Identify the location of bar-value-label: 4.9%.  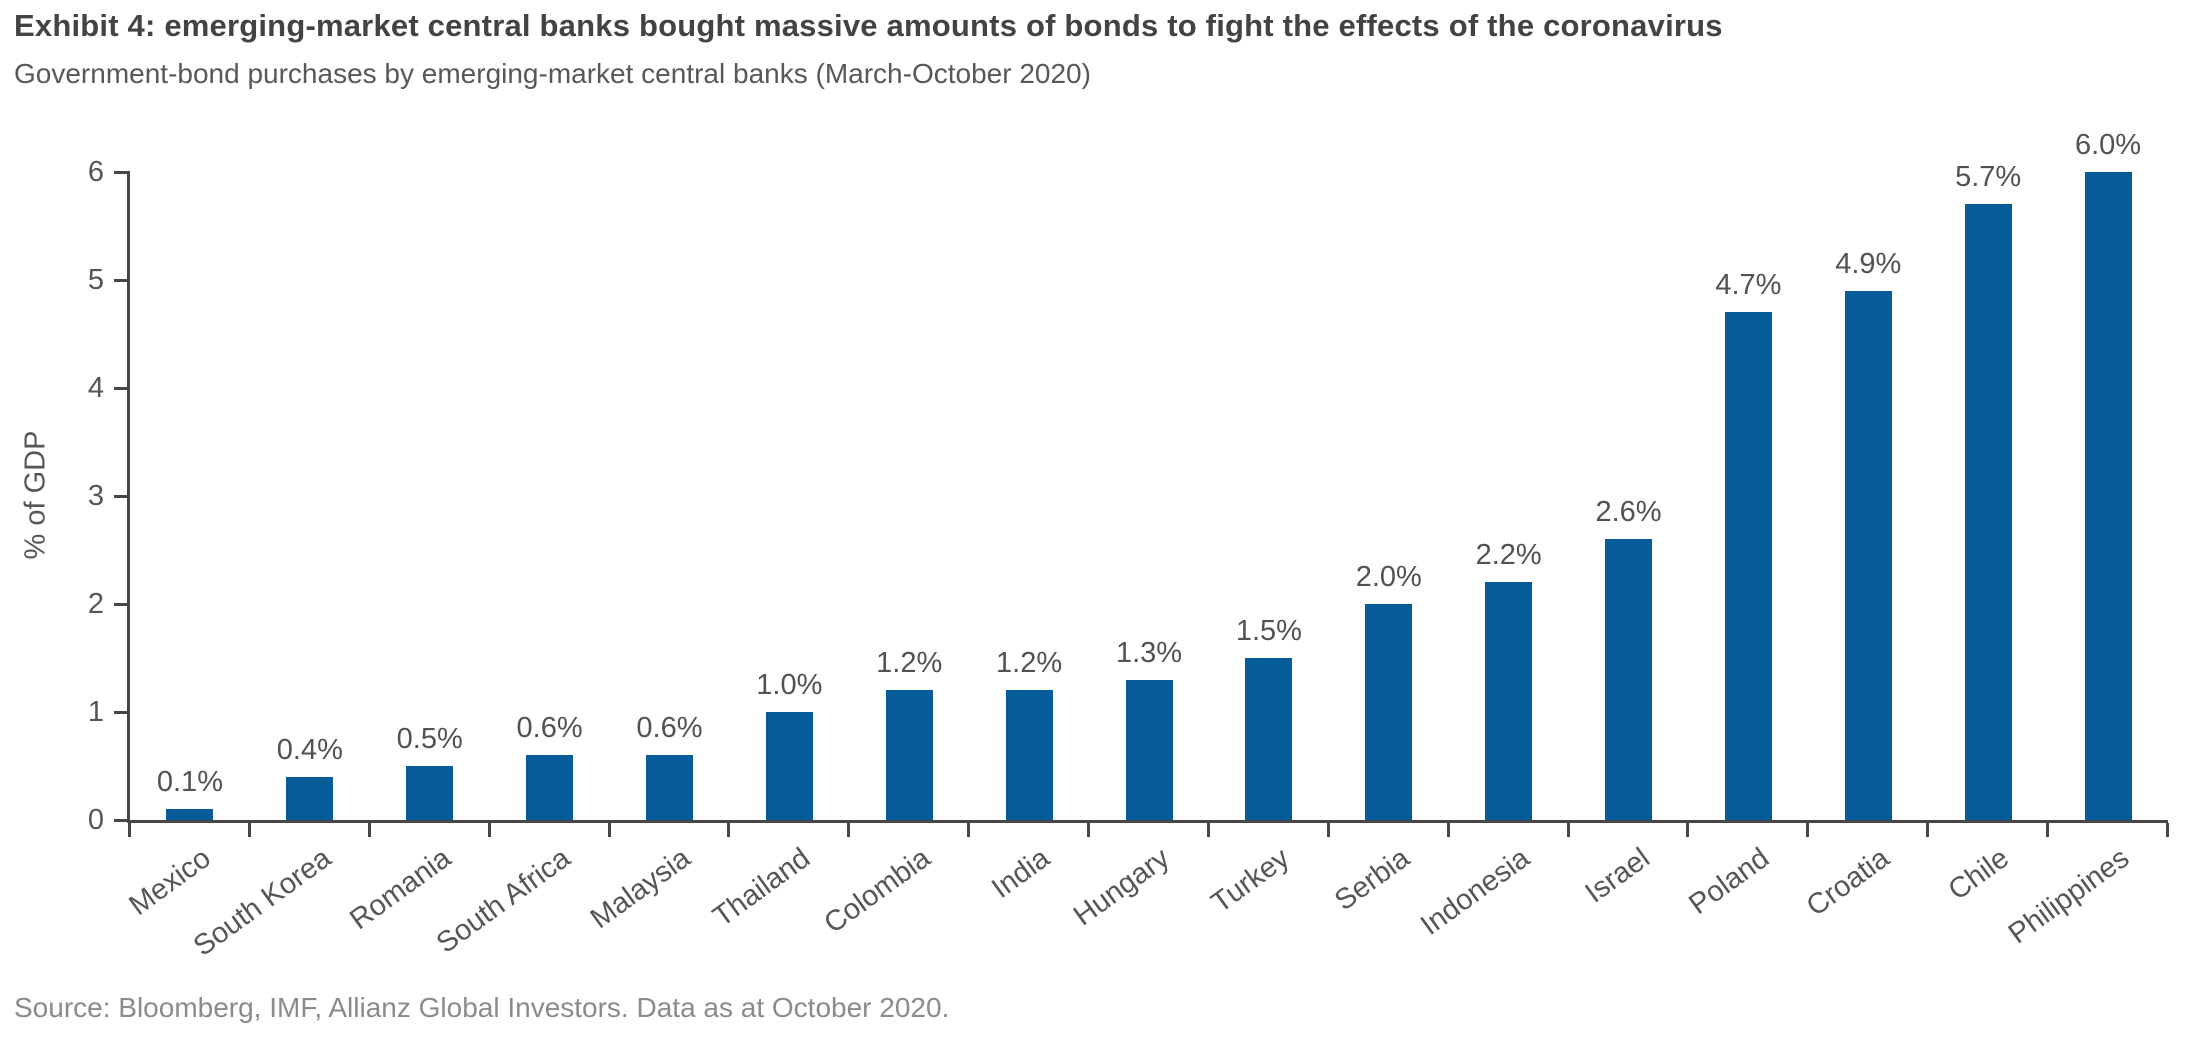
(1868, 263).